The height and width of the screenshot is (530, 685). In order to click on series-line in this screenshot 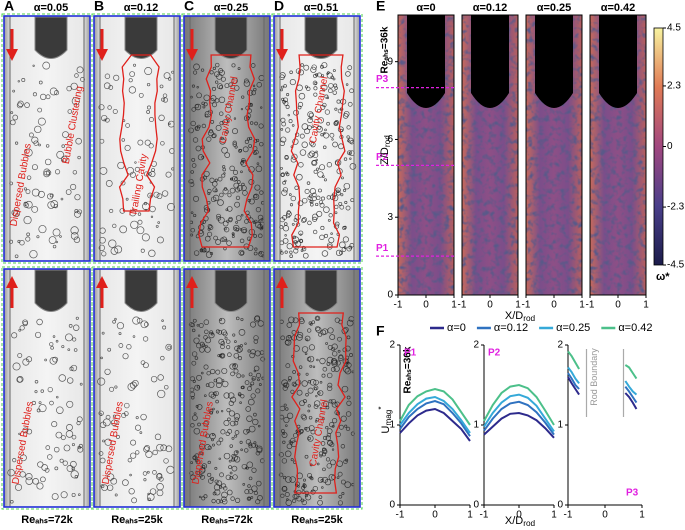, I will do `click(519, 418)`.